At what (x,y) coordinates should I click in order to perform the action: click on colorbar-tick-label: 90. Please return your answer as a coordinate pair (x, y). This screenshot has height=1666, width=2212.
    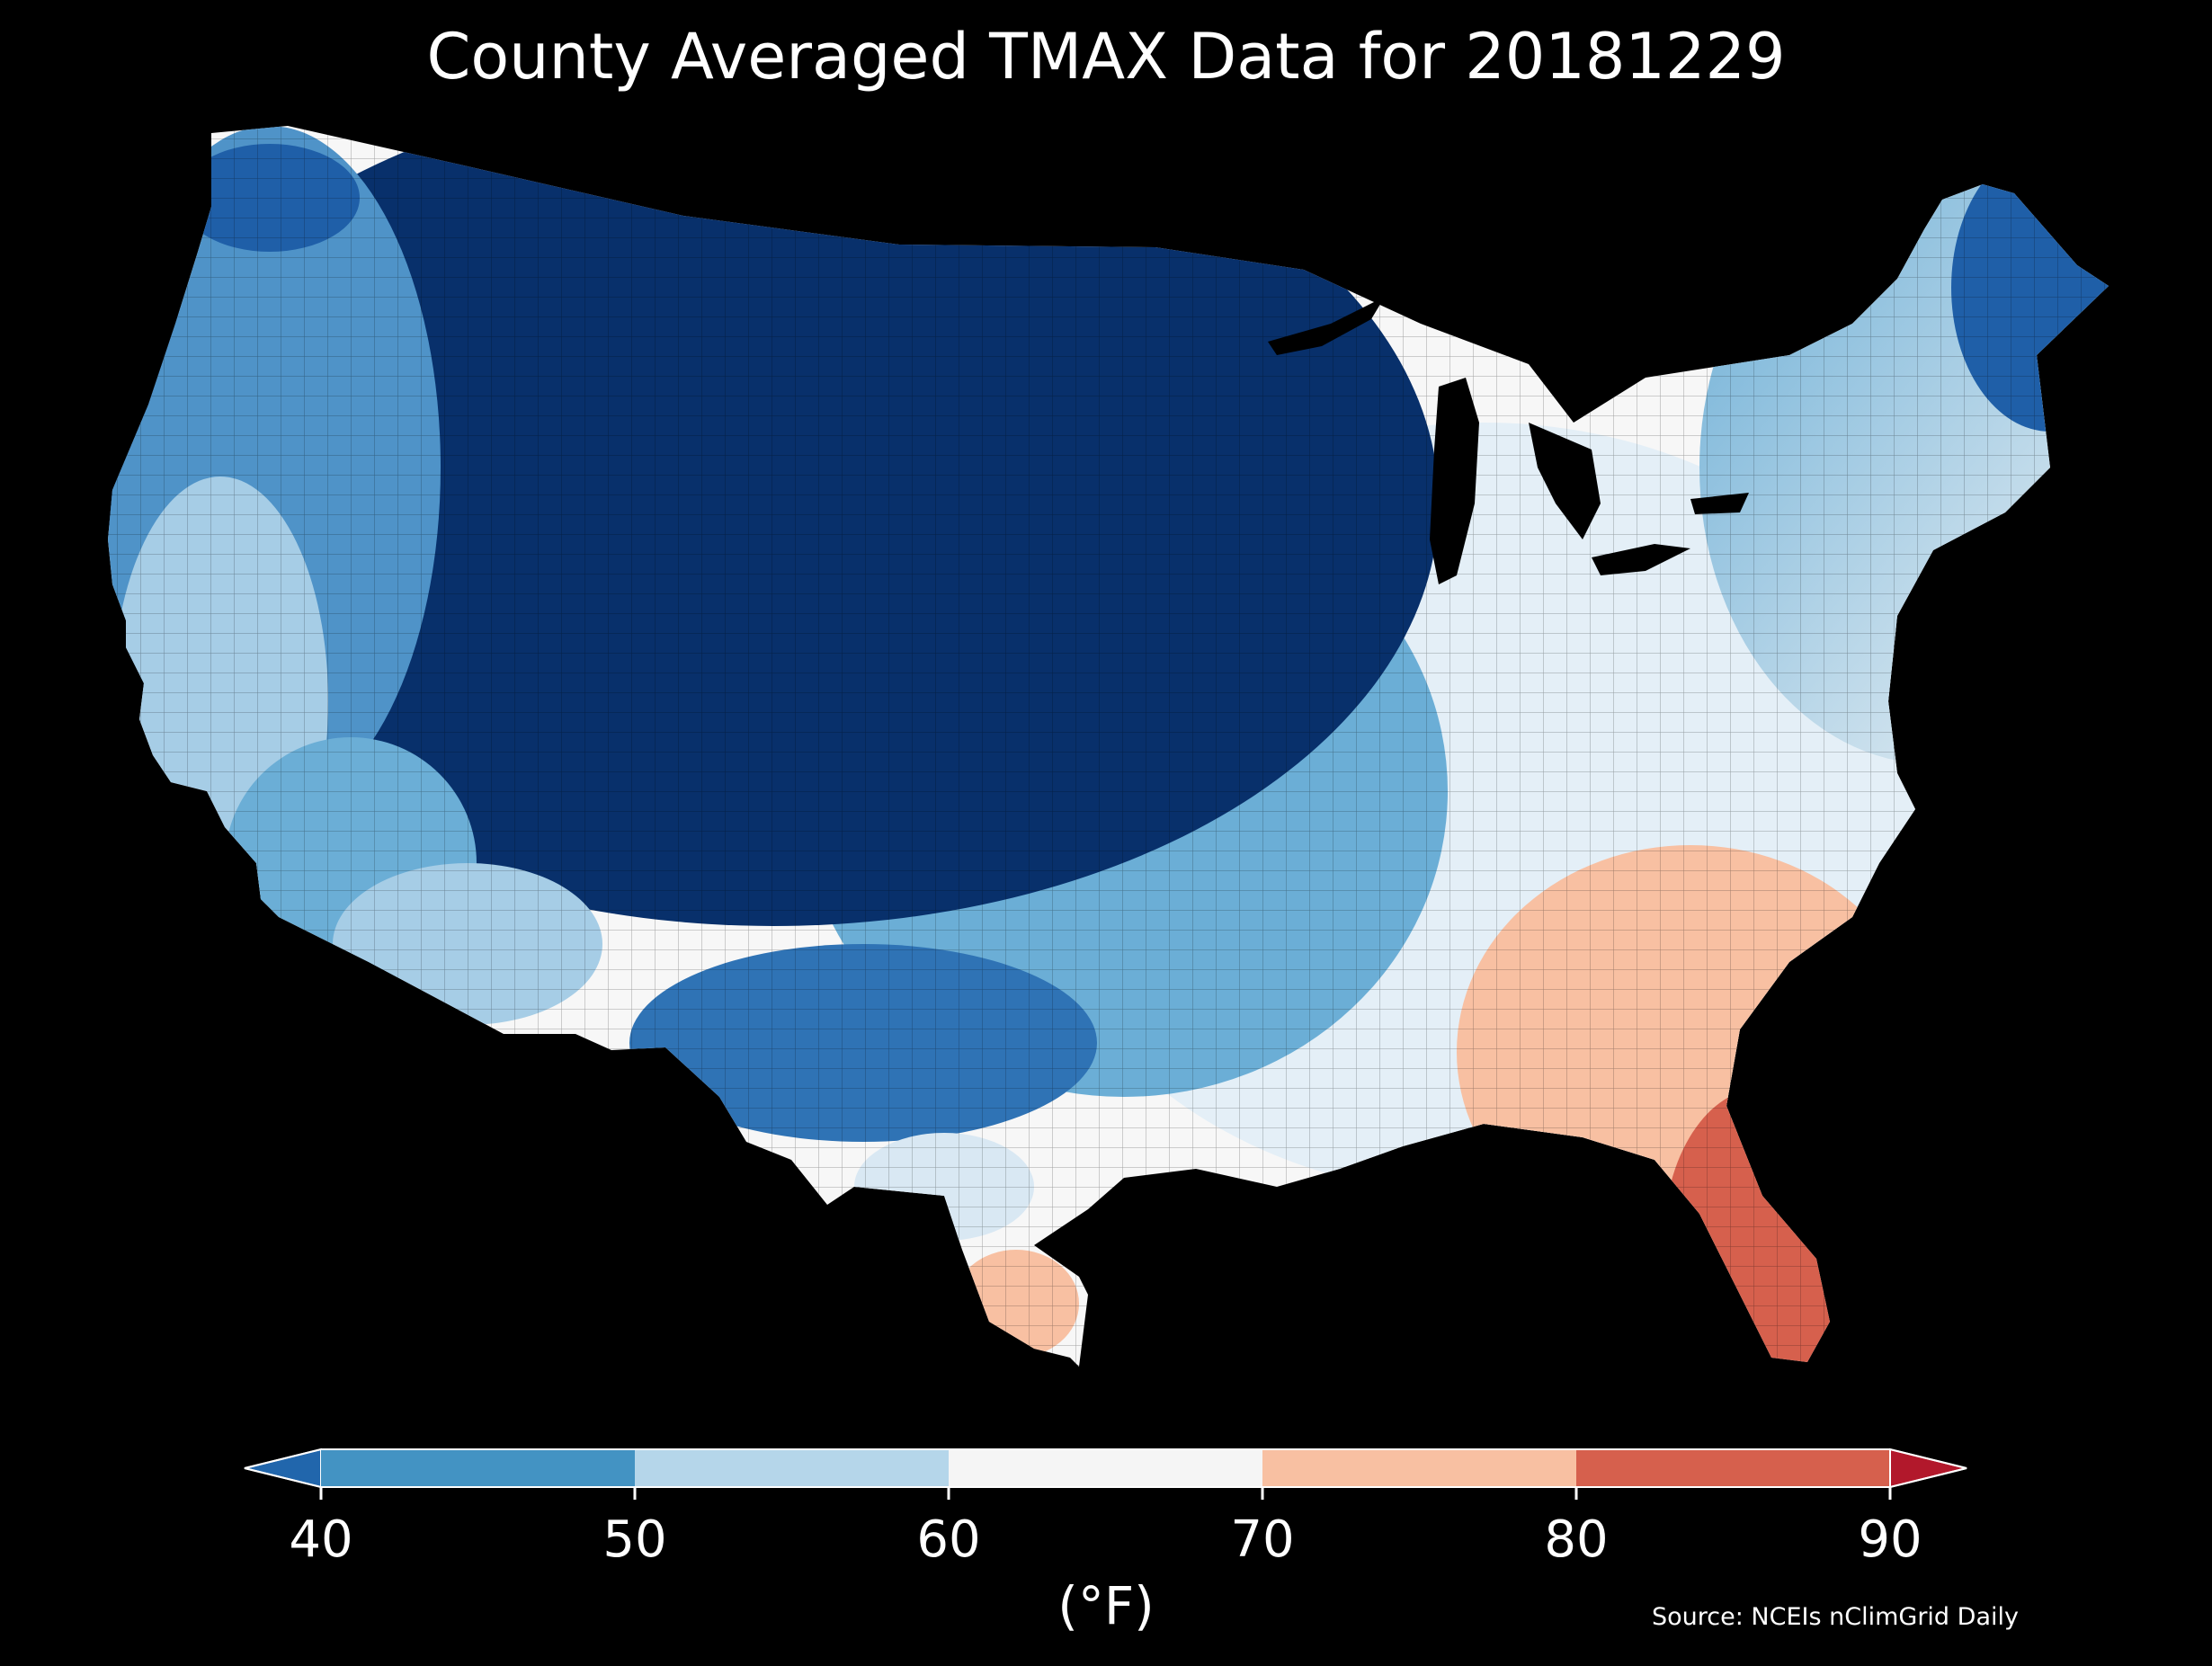
    Looking at the image, I should click on (1890, 1540).